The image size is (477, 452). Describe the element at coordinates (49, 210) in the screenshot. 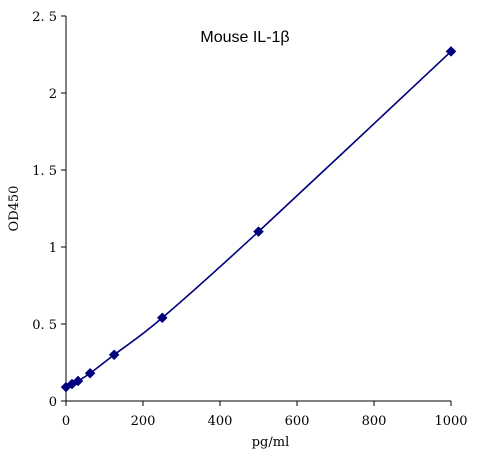

I see `y-ticks: 0 0. 5 1 1. 5 2 2. 5` at that location.